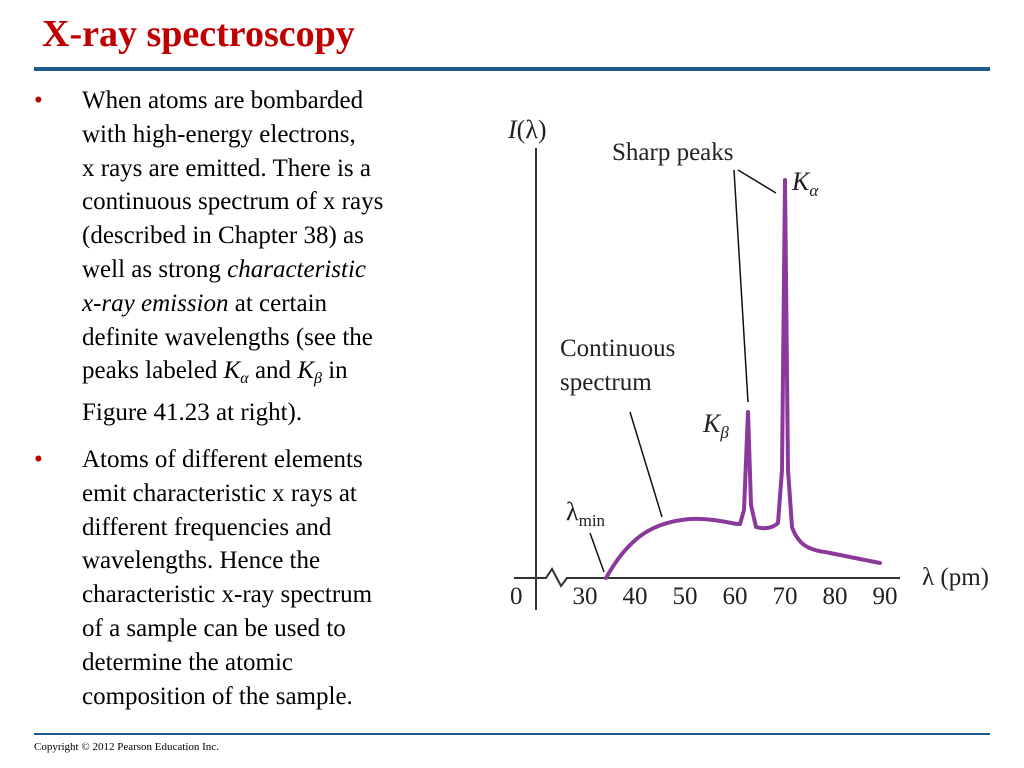 The image size is (1024, 768). I want to click on b2-line6: of a sample can be used to, so click(214, 628).